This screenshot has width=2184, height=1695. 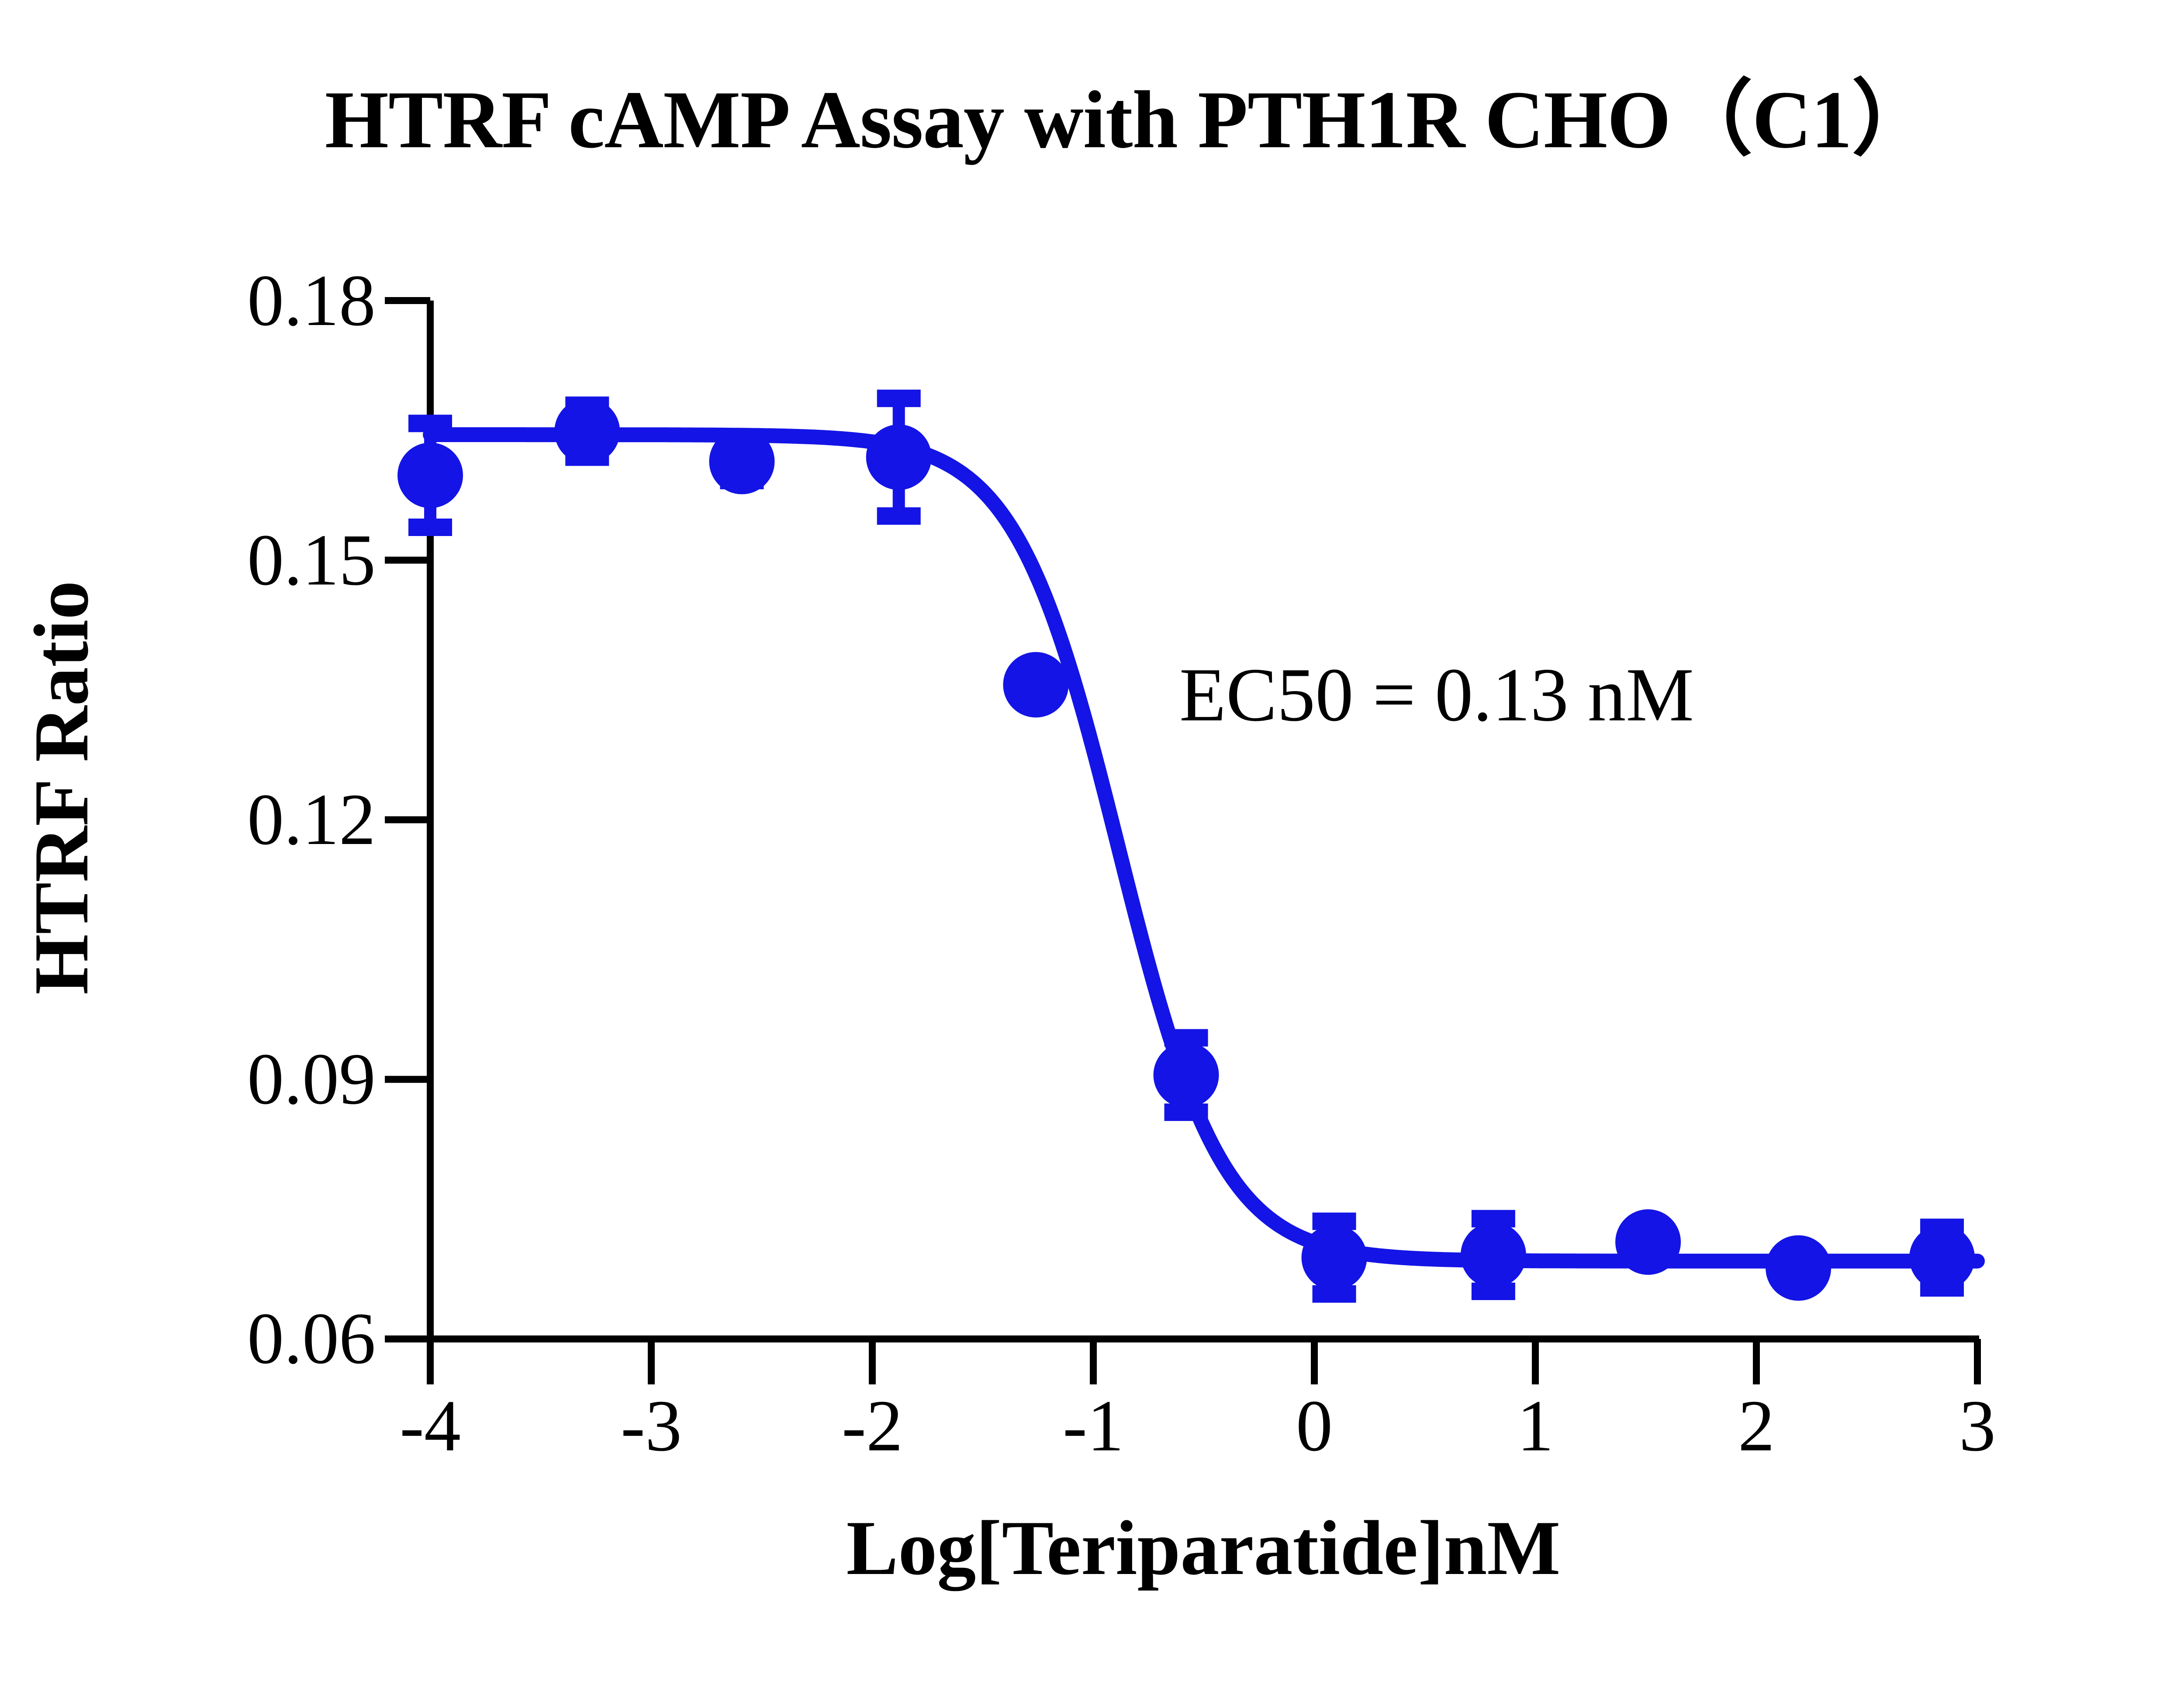 What do you see at coordinates (1093, 1426) in the screenshot?
I see `x-tick-label: -1` at bounding box center [1093, 1426].